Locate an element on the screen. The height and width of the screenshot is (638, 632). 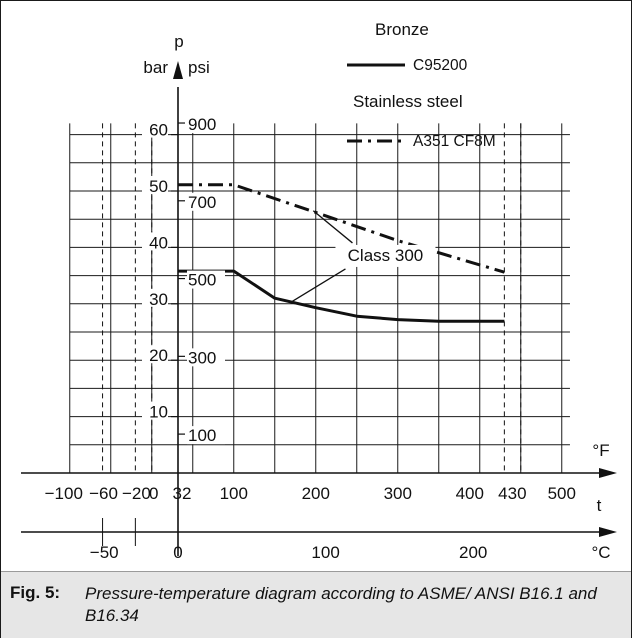
legend-group-title-bronze: Bronze is located at coordinates (402, 29).